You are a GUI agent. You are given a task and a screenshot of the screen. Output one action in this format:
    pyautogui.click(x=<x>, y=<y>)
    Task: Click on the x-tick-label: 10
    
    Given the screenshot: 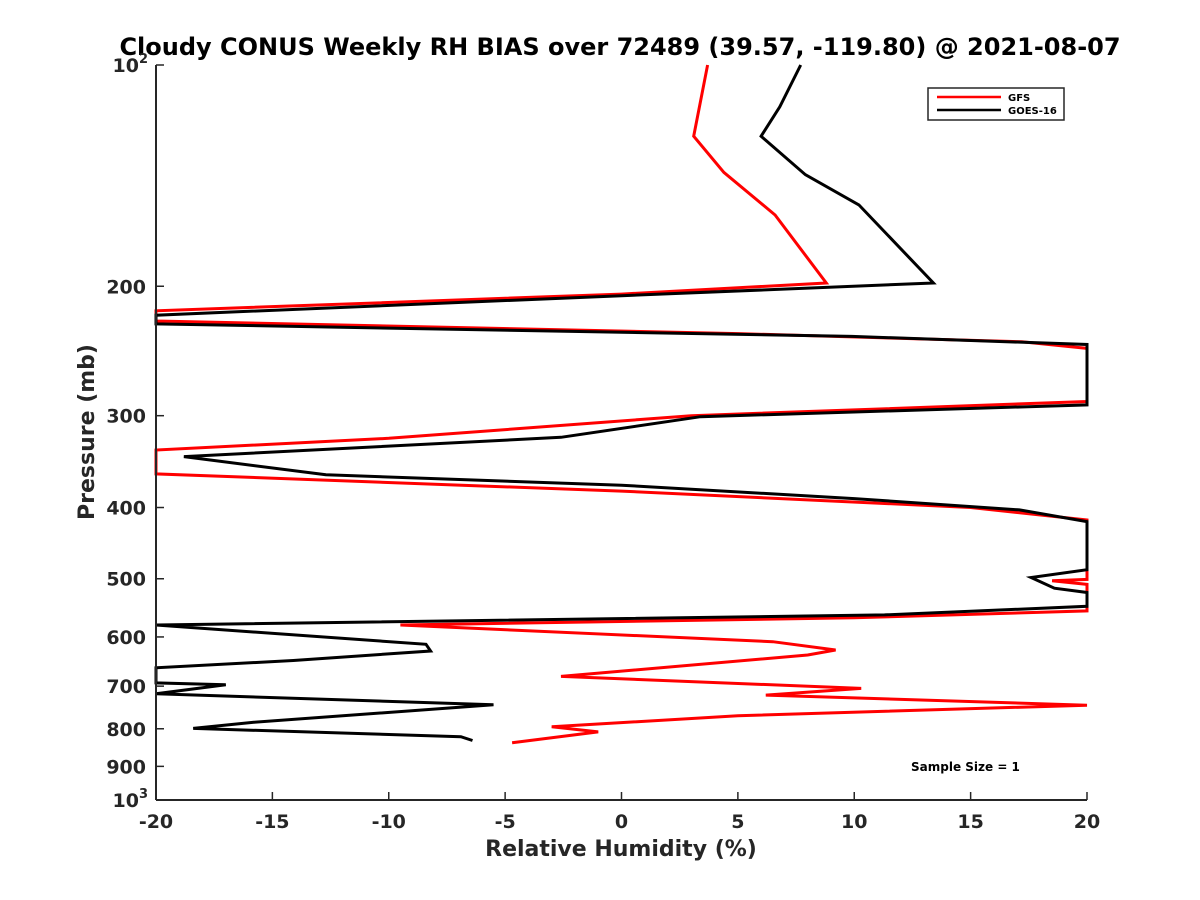 What is the action you would take?
    pyautogui.click(x=854, y=822)
    